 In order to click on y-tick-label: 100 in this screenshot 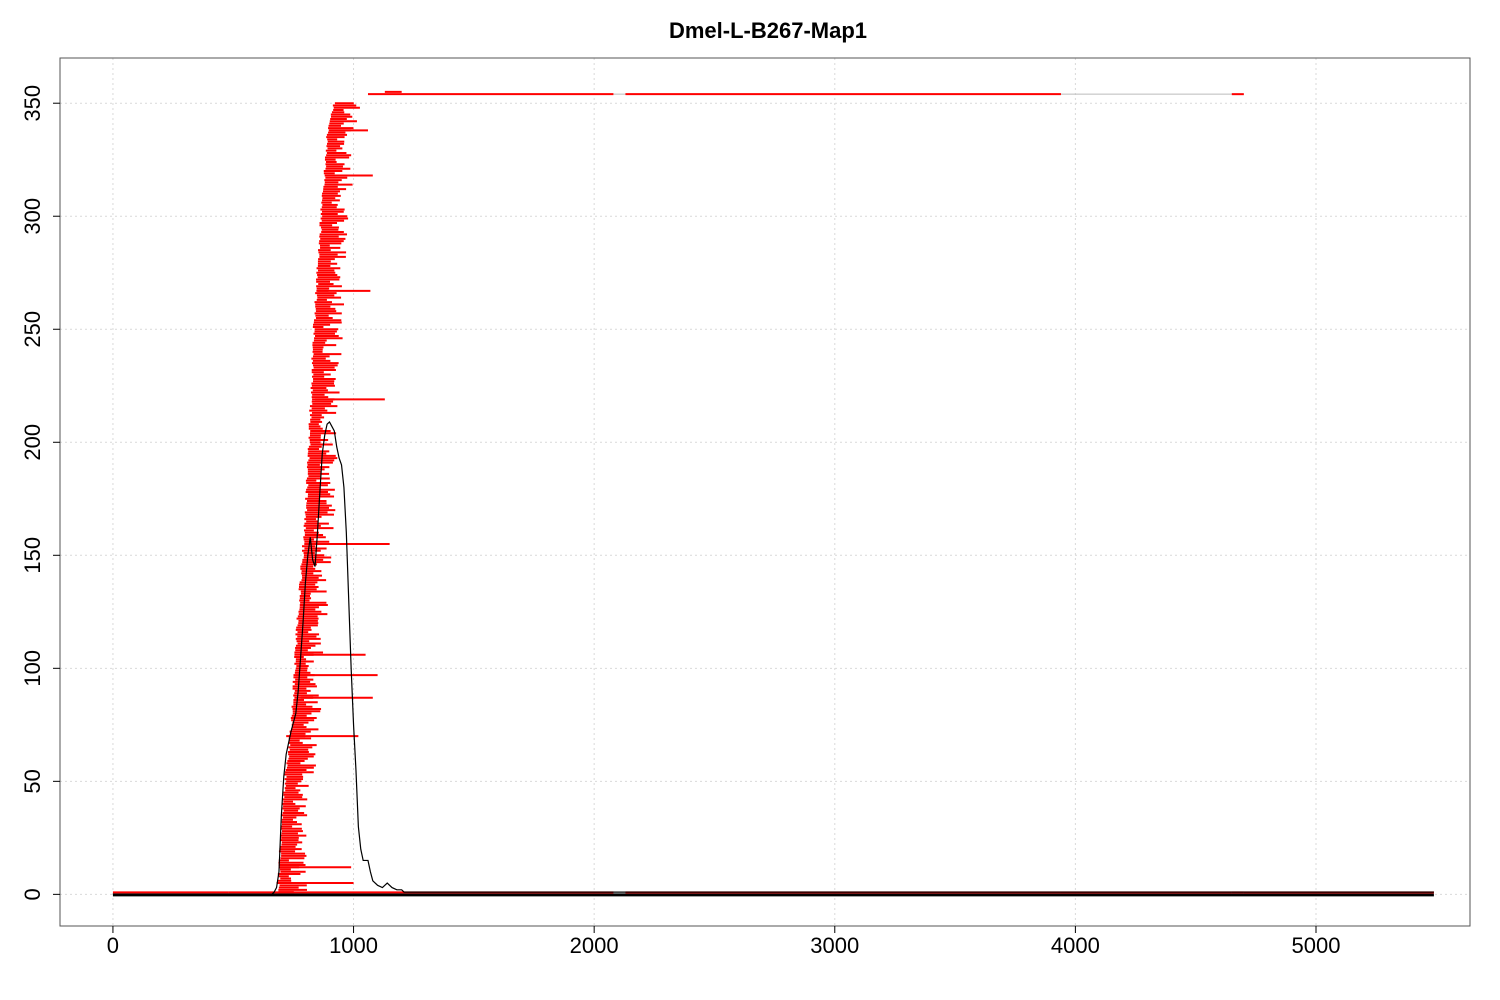, I will do `click(32, 668)`.